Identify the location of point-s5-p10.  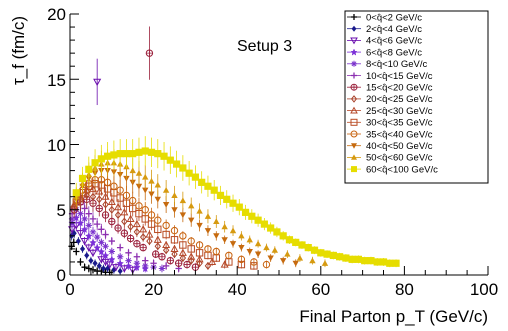
(120, 247).